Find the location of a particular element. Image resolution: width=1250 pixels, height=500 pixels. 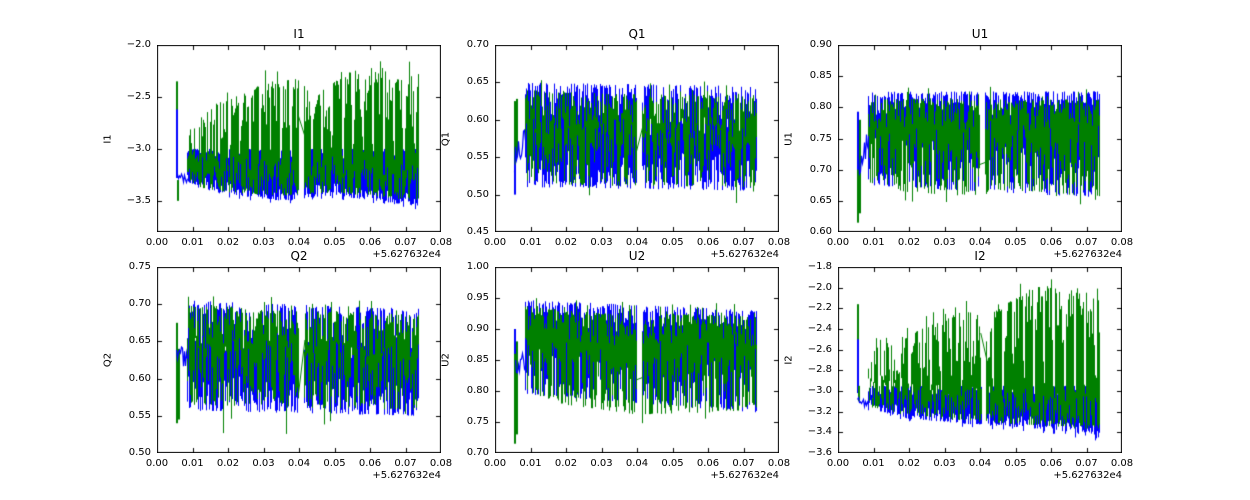

y-tick-label: −2.4 is located at coordinates (819, 328).